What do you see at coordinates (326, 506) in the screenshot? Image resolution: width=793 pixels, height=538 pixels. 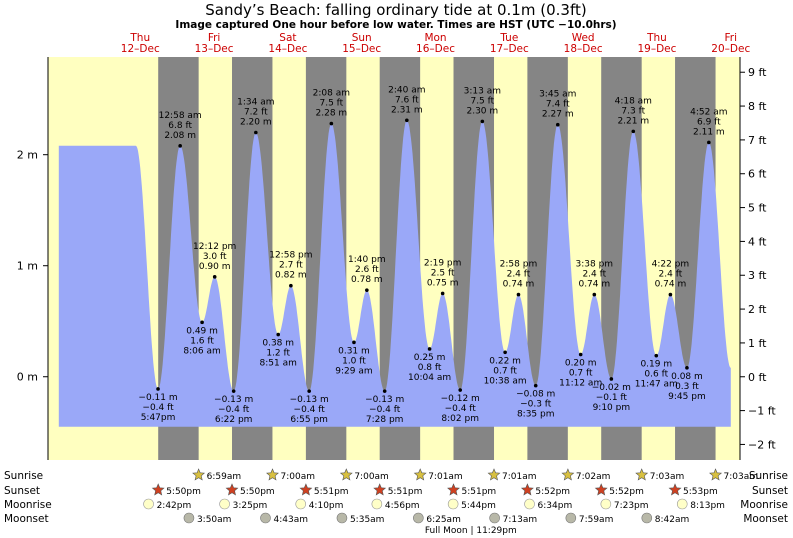 I see `moonrise-time-label: 4:10pm` at bounding box center [326, 506].